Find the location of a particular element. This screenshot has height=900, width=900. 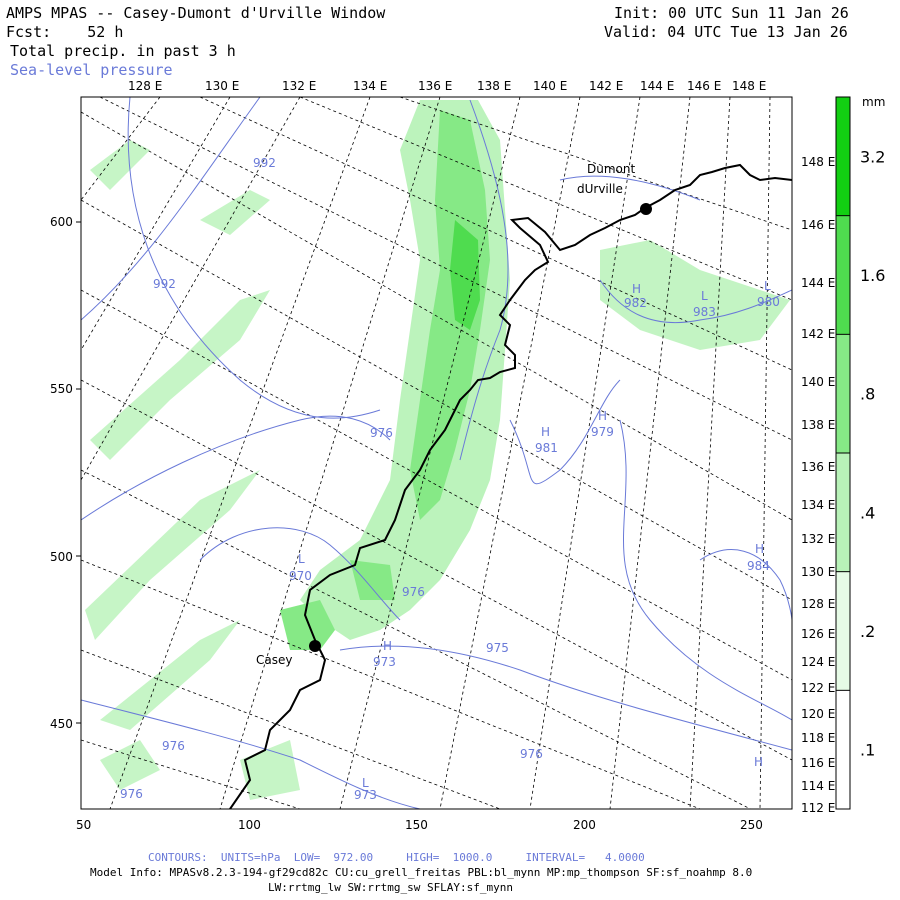

bottom-axis-labels: 50 100 150 200 250 is located at coordinates (419, 825).